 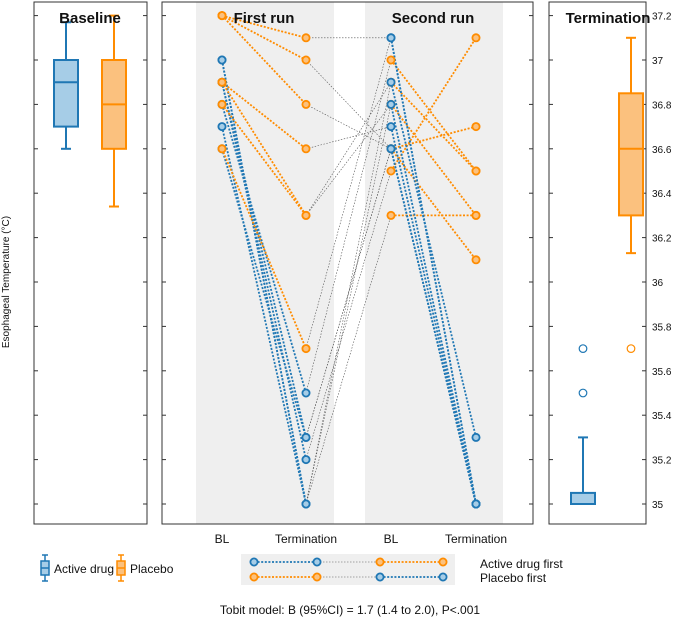 What do you see at coordinates (513, 578) in the screenshot?
I see `legend-placebo-first-label: Placebo first` at bounding box center [513, 578].